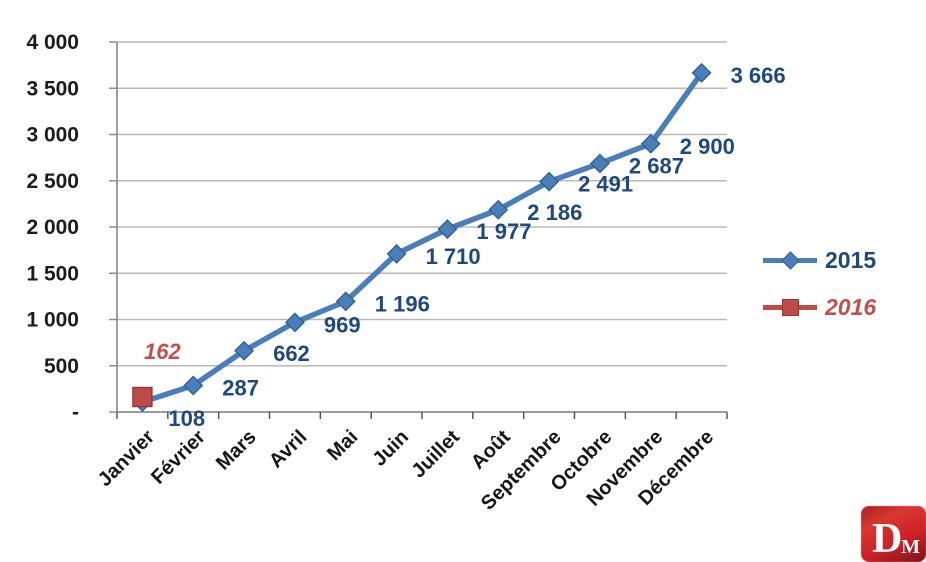  Describe the element at coordinates (52, 227) in the screenshot. I see `y-axis-label: 2 000` at that location.